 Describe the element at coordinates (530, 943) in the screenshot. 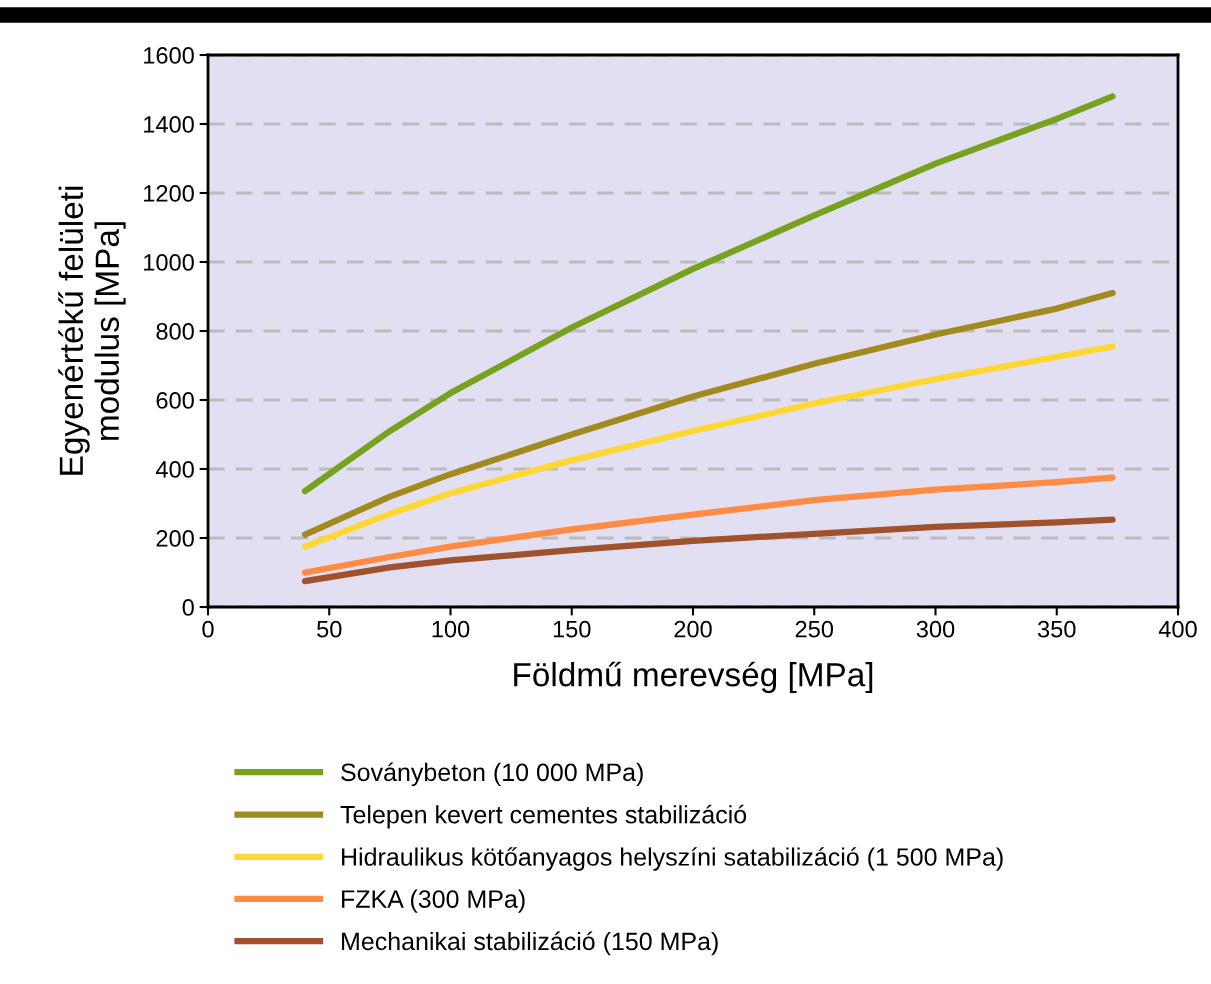

I see `legend-label: Mechanikai stabilizáció (150 MPa)` at that location.